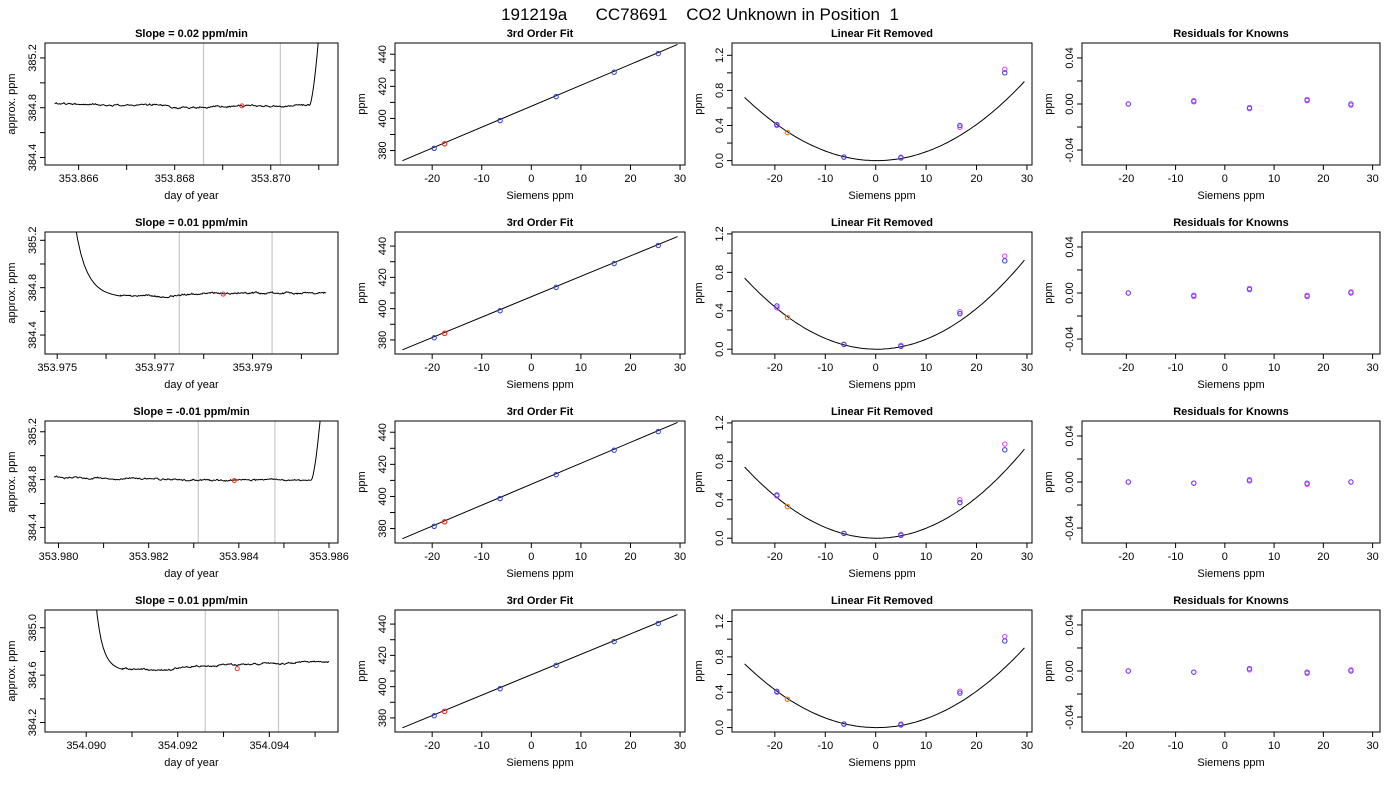 The image size is (1400, 800). I want to click on y-tick-label: 0.4, so click(720, 499).